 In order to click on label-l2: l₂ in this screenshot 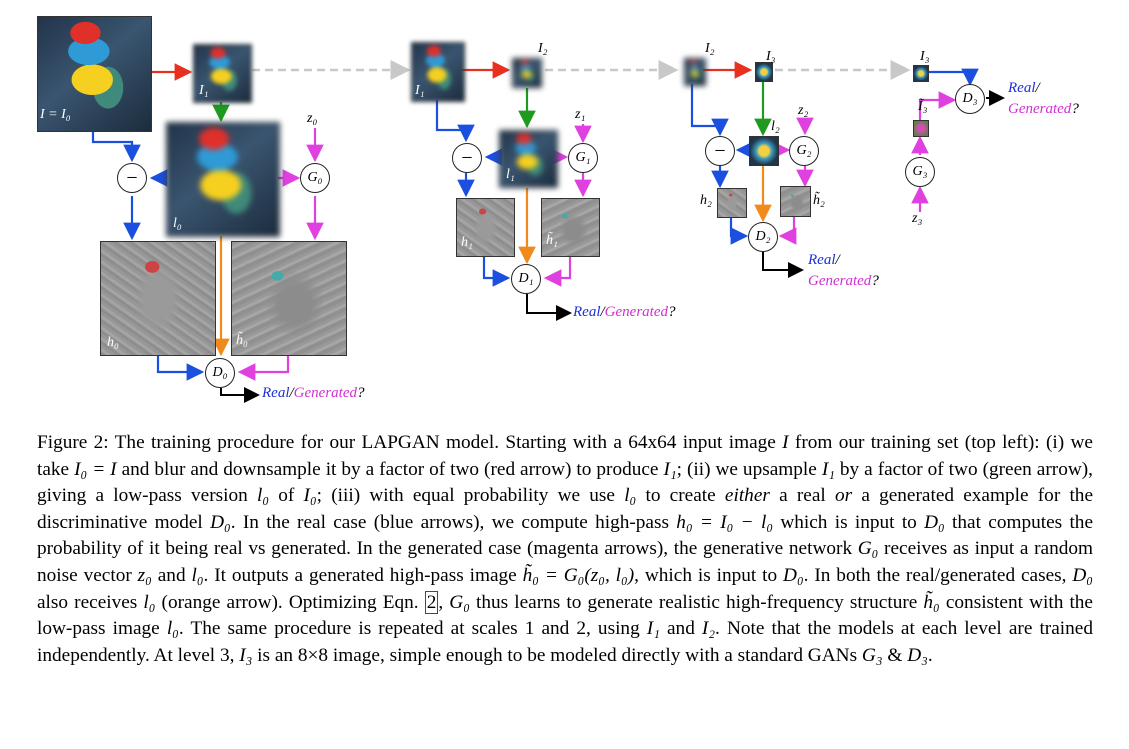, I will do `click(775, 126)`.